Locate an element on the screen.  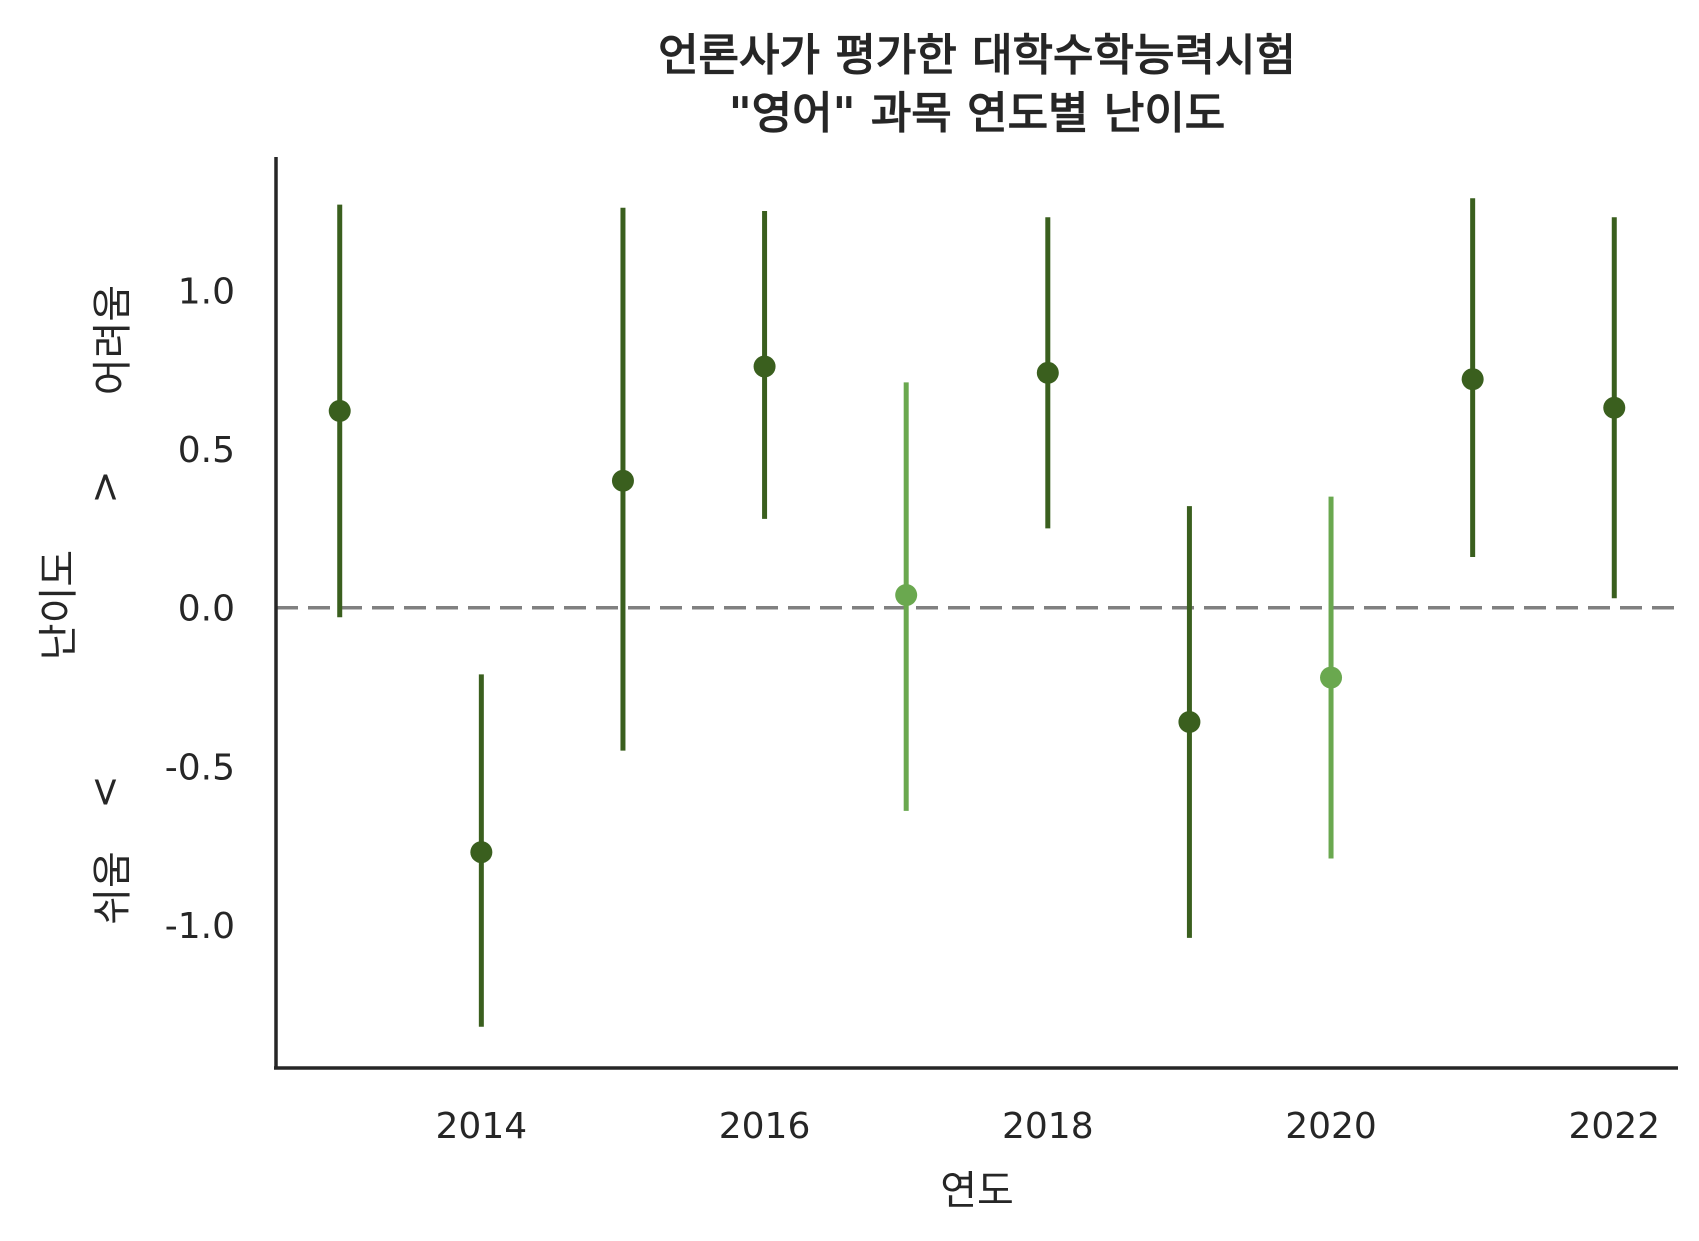
y-tick-label: 1.0 is located at coordinates (206, 291).